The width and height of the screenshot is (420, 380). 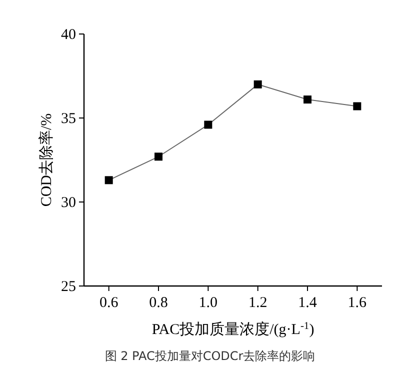 What do you see at coordinates (68, 203) in the screenshot?
I see `y-tick-label: 30` at bounding box center [68, 203].